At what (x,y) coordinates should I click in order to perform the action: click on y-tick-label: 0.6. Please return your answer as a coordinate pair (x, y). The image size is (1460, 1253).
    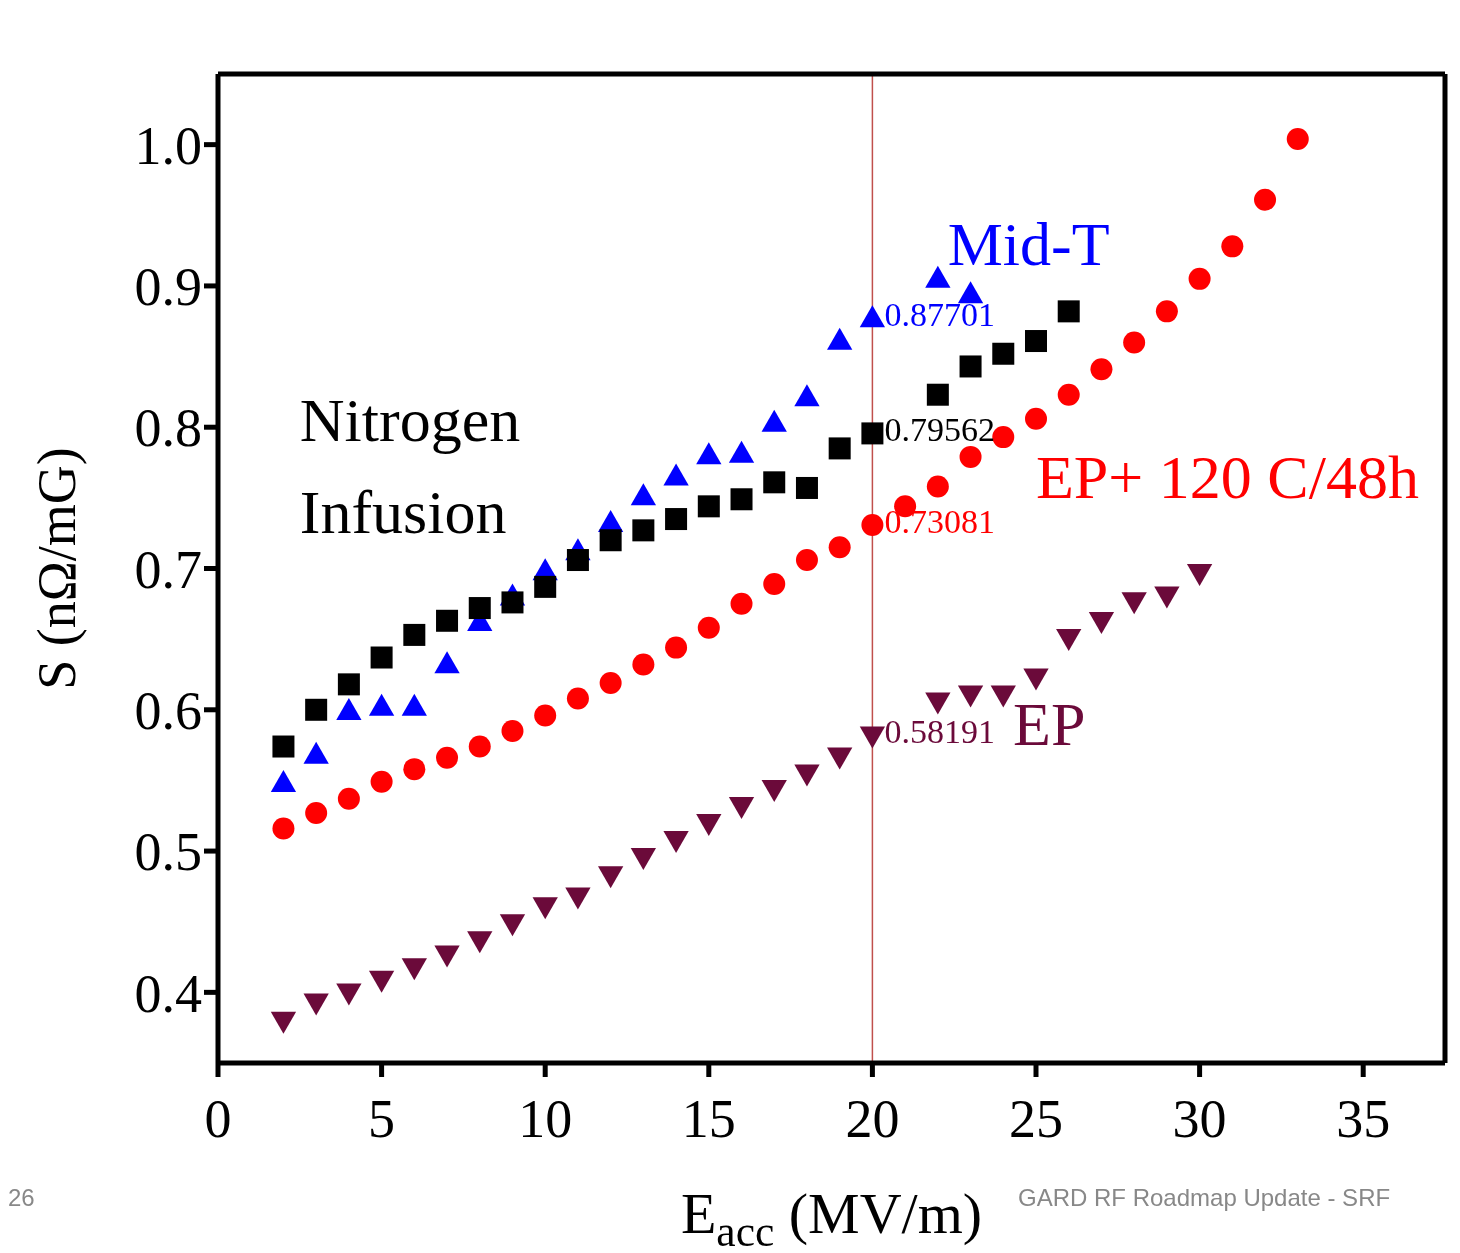
    Looking at the image, I should click on (168, 710).